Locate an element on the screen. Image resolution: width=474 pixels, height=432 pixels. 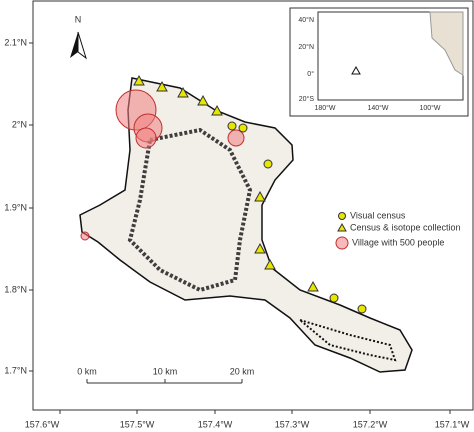
inset-lon-label: 140°W is located at coordinates (377, 108).